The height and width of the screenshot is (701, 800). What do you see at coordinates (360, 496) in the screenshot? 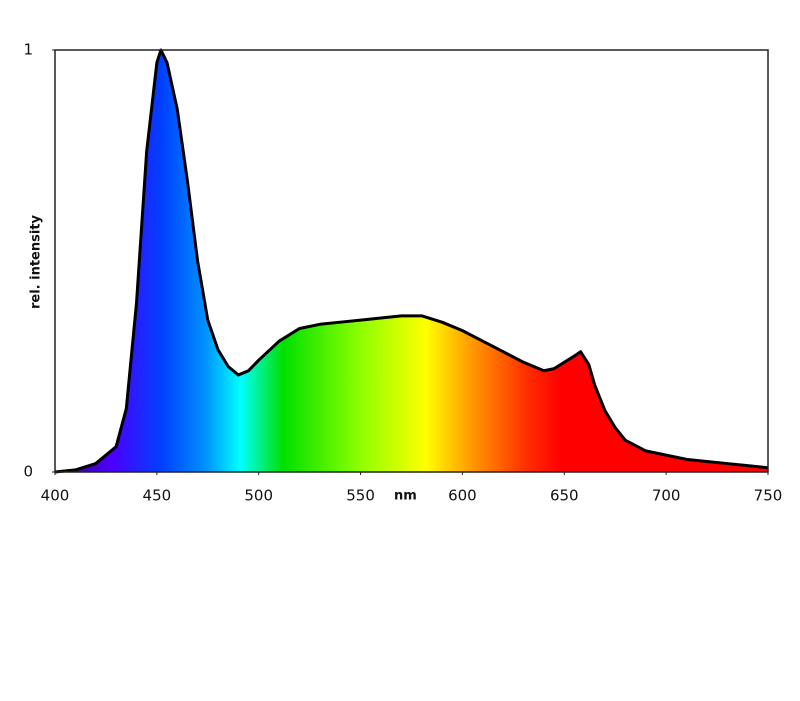
I see `x-tick-label: 550` at bounding box center [360, 496].